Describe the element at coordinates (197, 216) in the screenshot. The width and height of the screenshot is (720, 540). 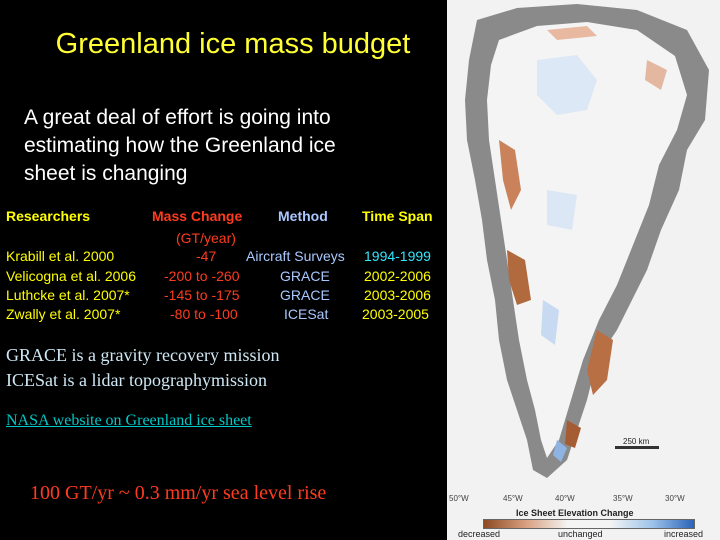
I see `header-mass-change: Mass Change` at that location.